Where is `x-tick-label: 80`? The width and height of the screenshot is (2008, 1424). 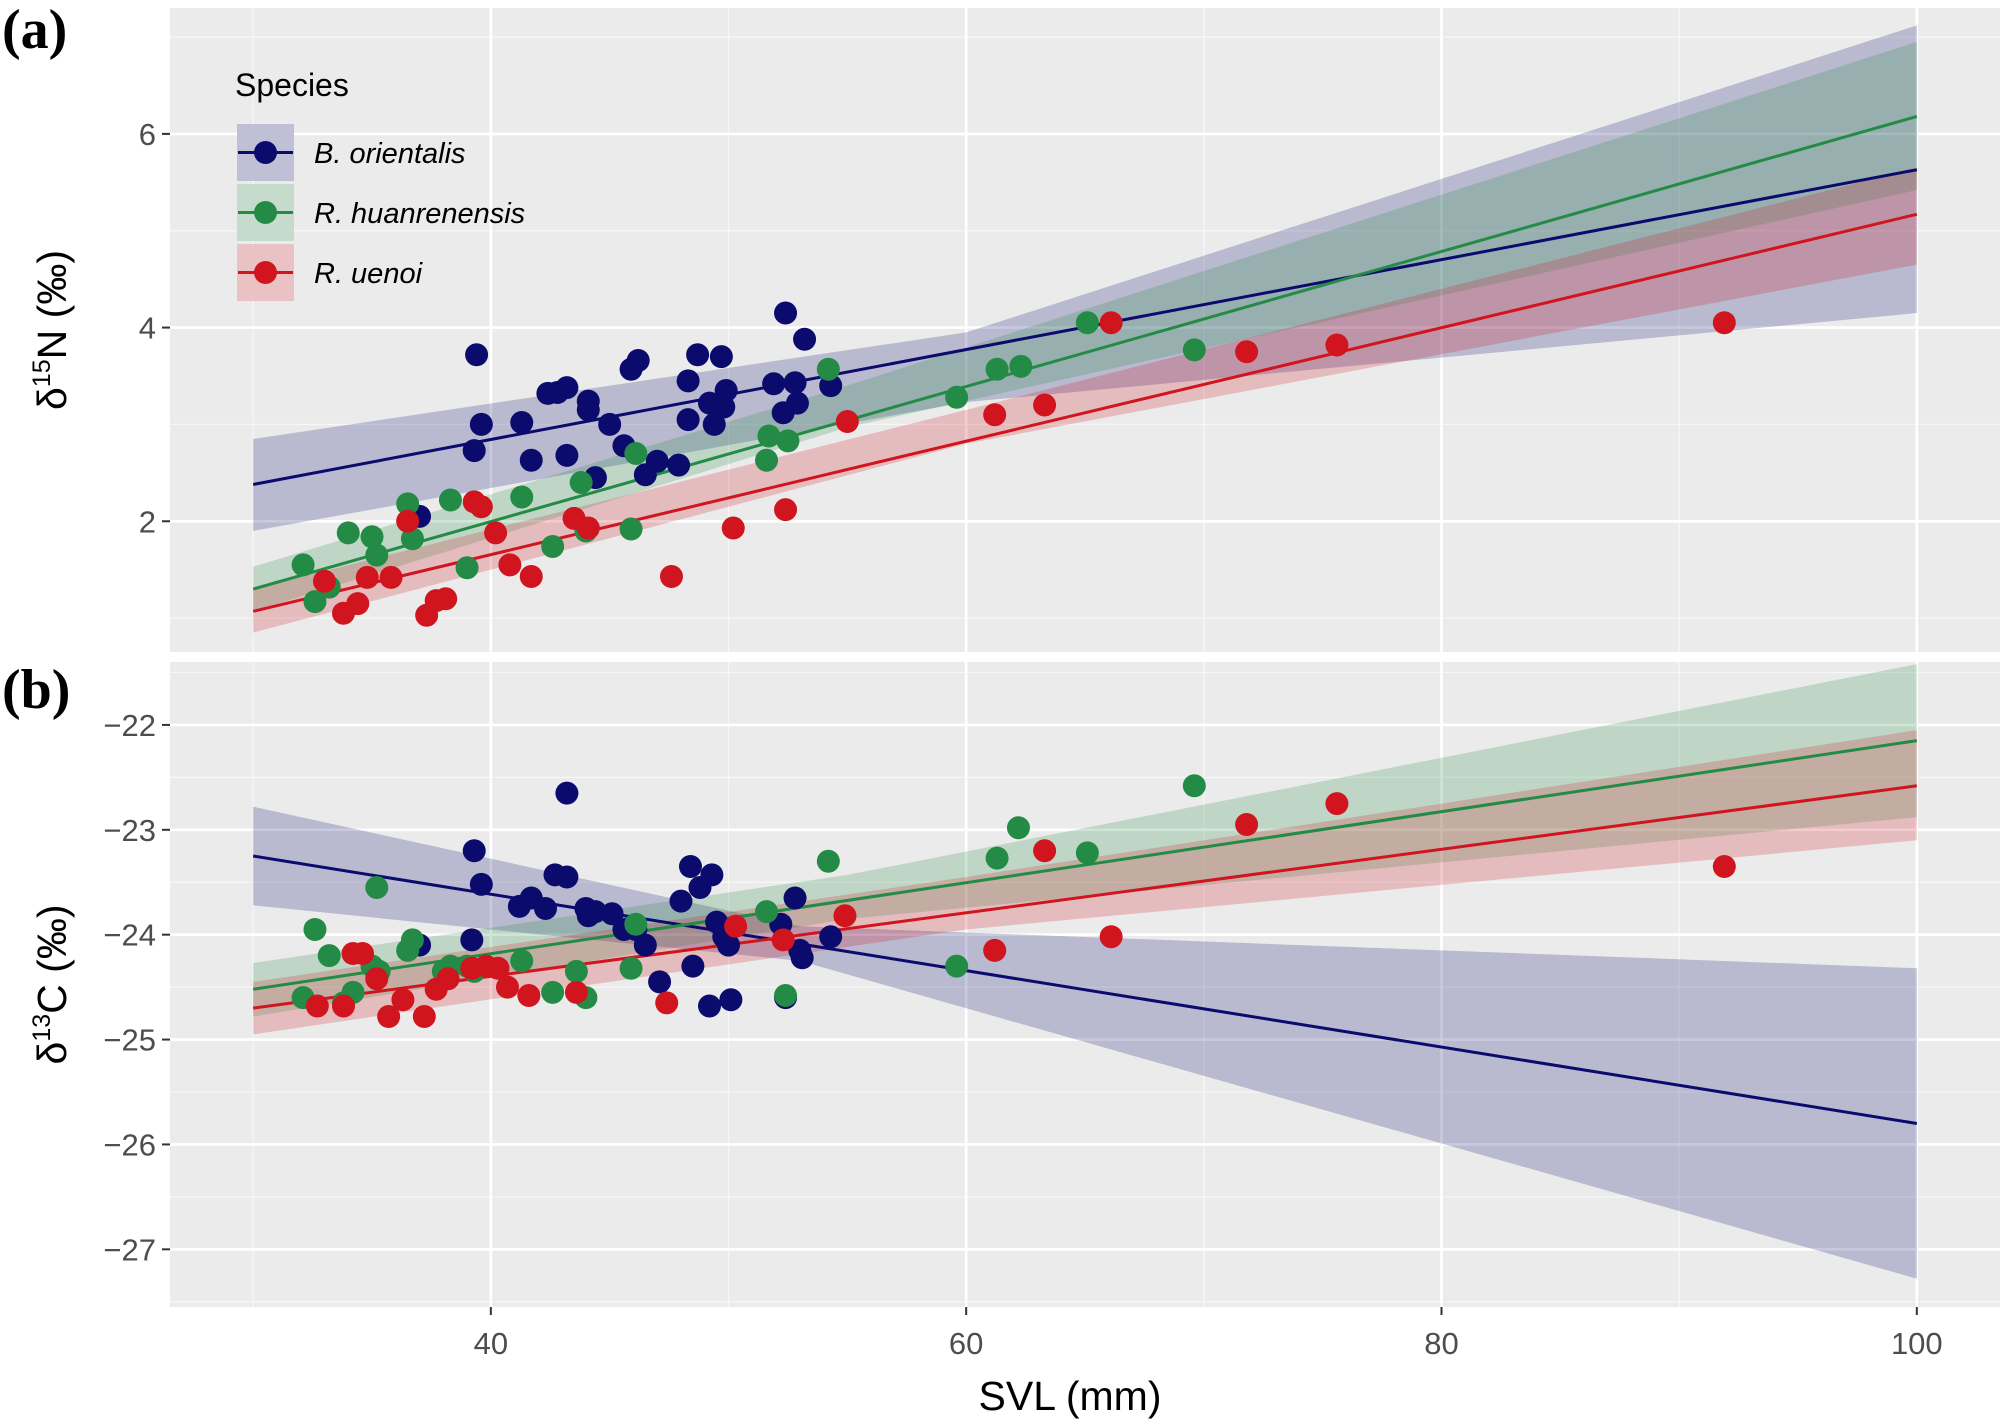 x-tick-label: 80 is located at coordinates (1441, 1343).